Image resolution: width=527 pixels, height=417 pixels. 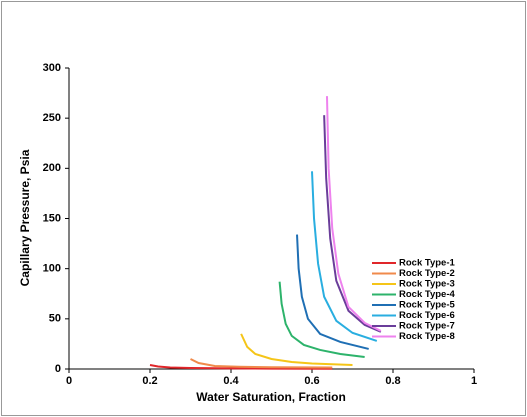 What do you see at coordinates (427, 284) in the screenshot?
I see `legend-label: Rock Type-3` at bounding box center [427, 284].